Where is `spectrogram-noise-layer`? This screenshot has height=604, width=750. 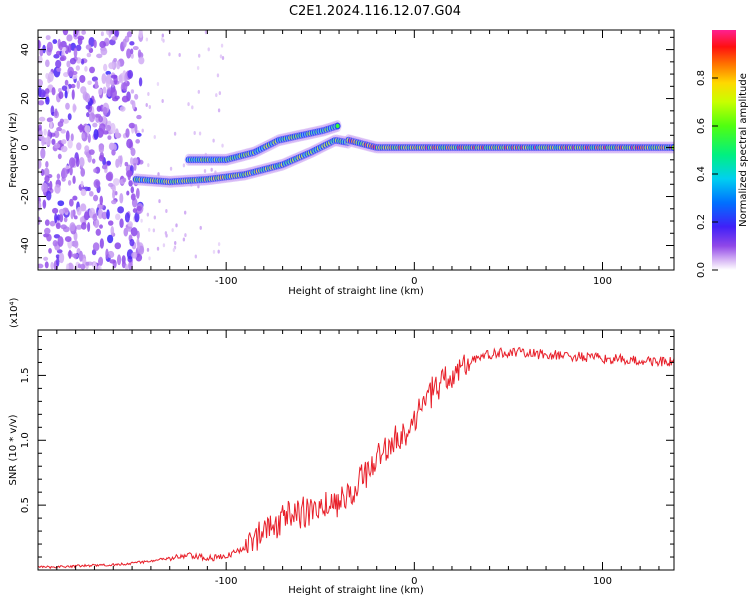
spectrogram-noise-layer is located at coordinates (131, 150).